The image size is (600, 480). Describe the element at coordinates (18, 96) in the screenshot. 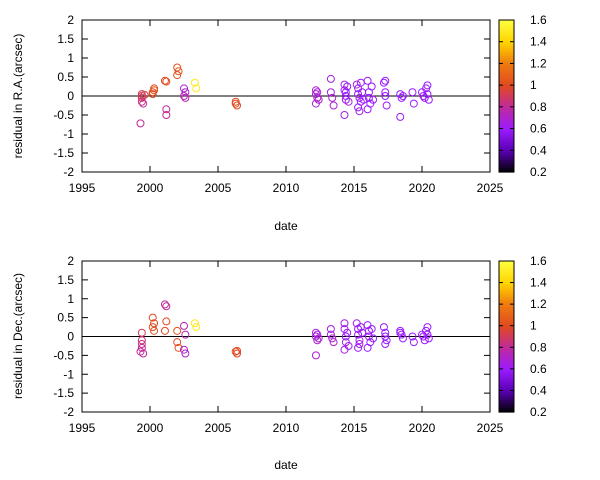

I see `y-axis-label: residual in R.A.(arcsec)` at that location.